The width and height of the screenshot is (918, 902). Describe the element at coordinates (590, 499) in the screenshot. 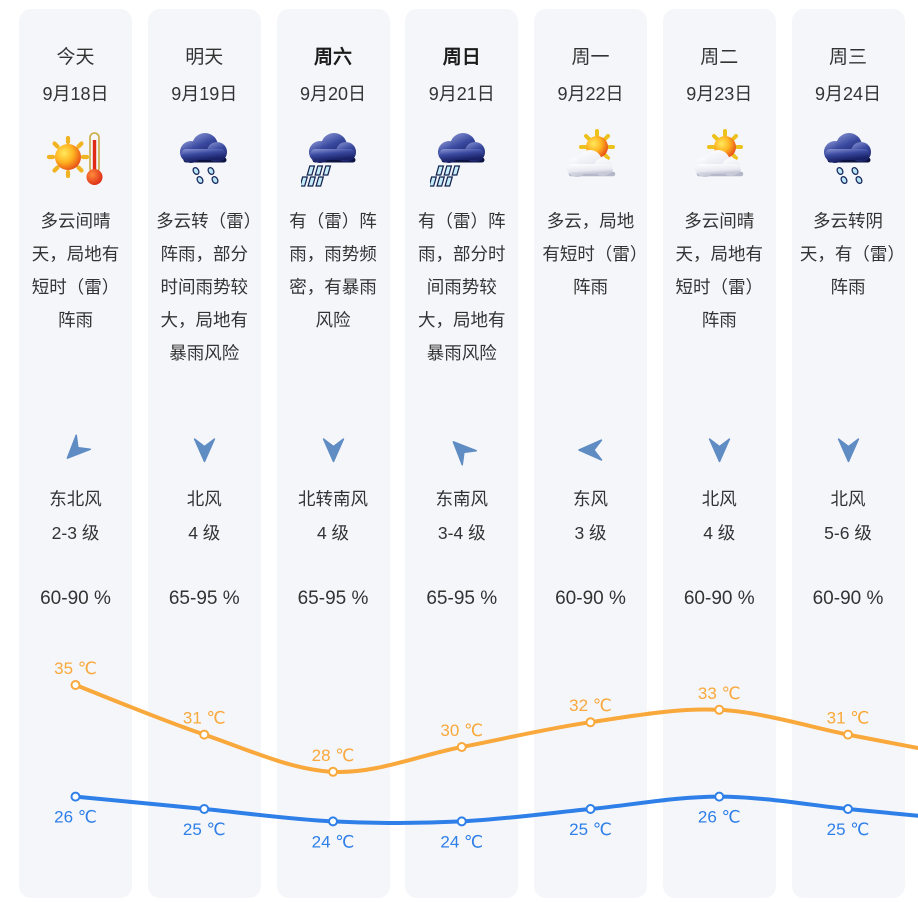

I see `wind-direction-label: 东风` at that location.